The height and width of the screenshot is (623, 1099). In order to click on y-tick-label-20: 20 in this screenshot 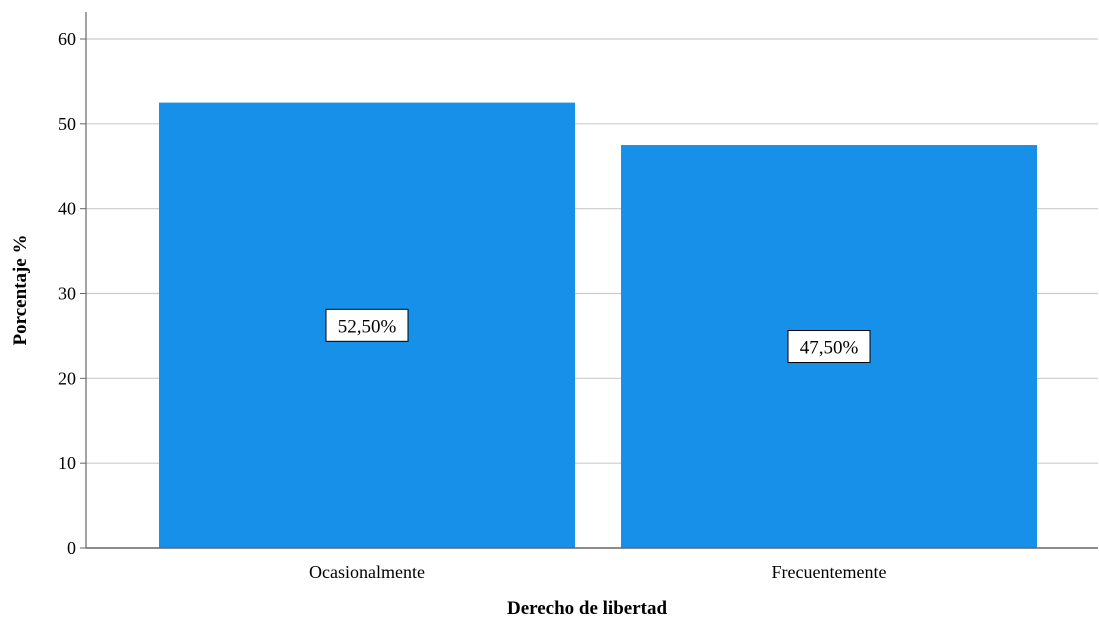, I will do `click(67, 378)`.